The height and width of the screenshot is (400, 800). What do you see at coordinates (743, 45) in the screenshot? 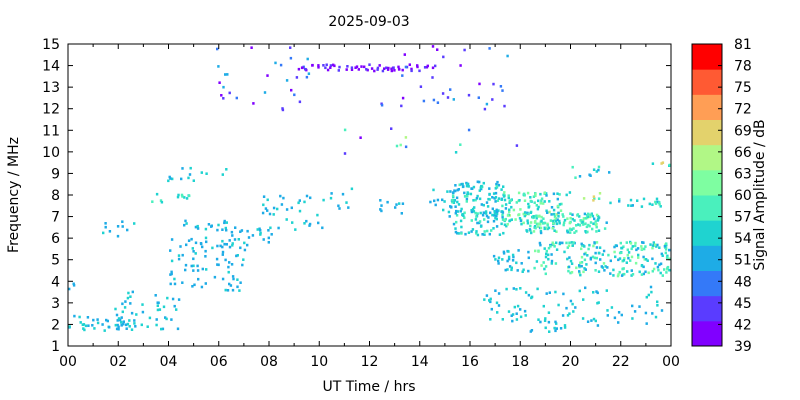
I see `colorbar-tick-label: 81` at bounding box center [743, 45].